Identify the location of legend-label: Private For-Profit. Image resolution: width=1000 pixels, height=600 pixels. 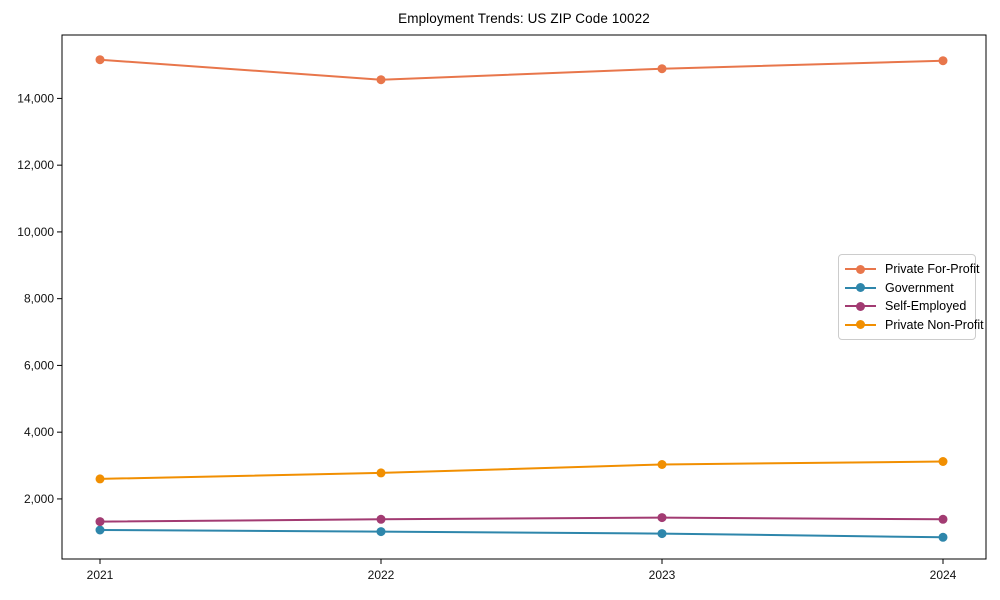
(932, 269).